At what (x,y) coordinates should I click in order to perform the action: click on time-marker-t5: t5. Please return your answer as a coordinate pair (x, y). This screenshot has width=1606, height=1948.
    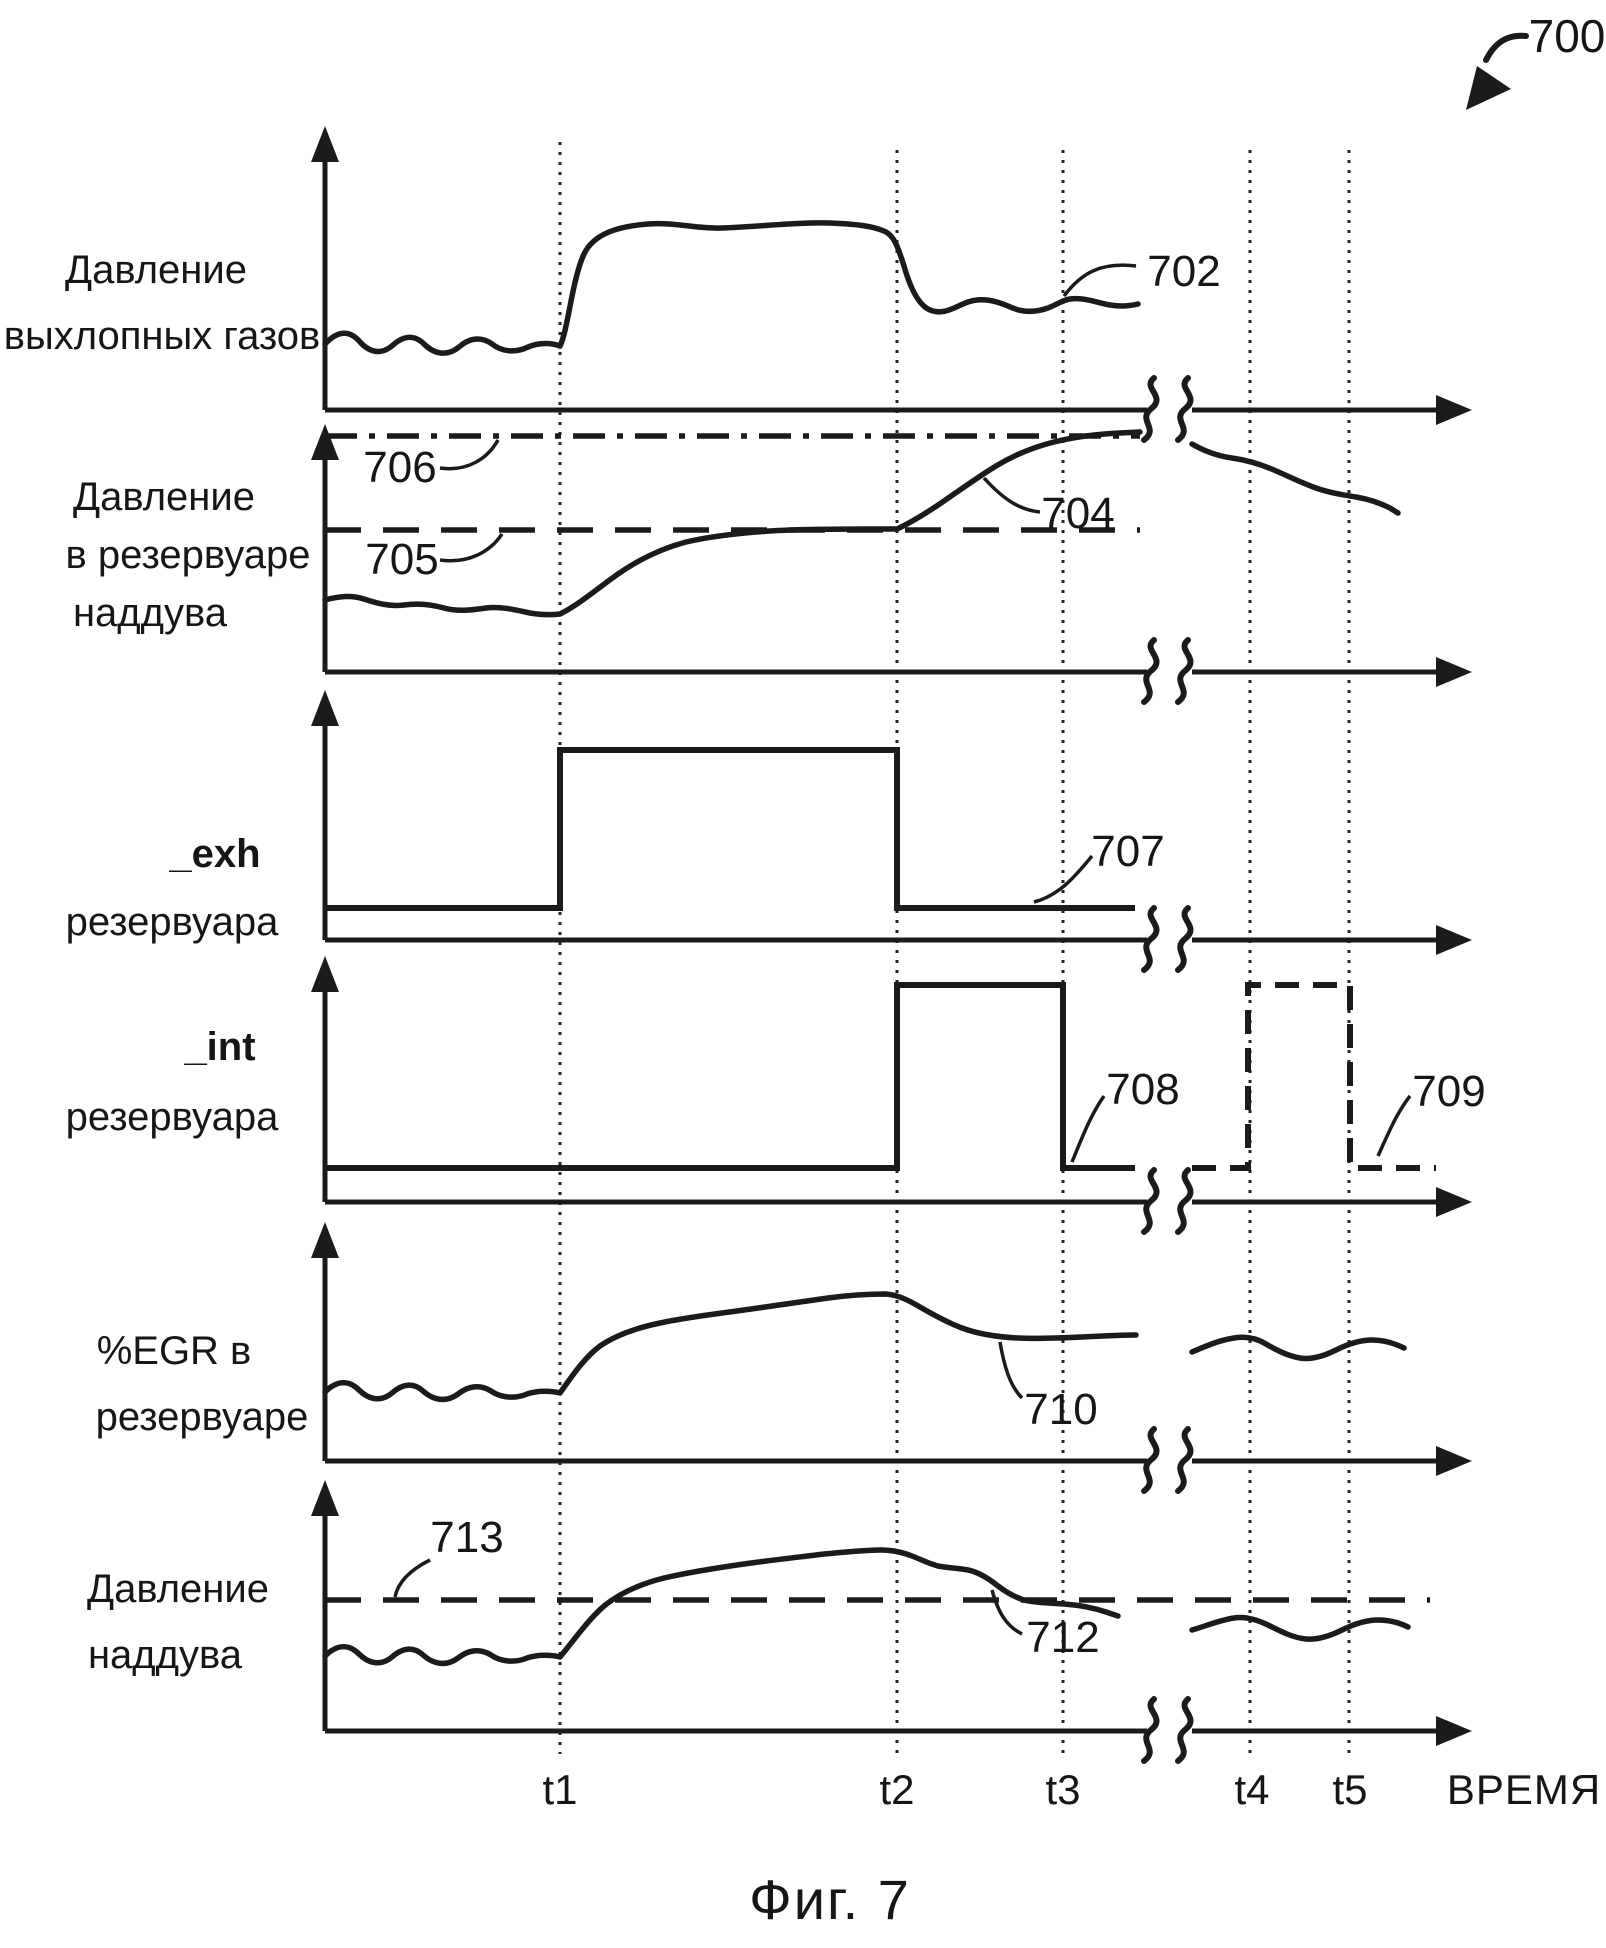
    Looking at the image, I should click on (1350, 1789).